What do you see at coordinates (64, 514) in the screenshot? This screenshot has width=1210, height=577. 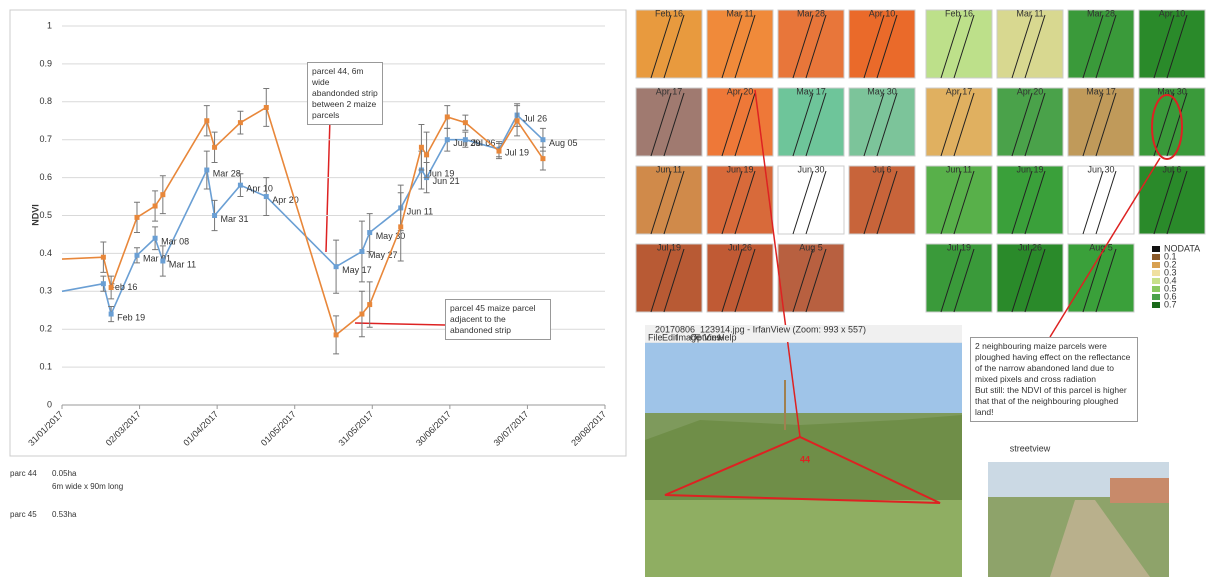 I see `note: 0.53ha` at bounding box center [64, 514].